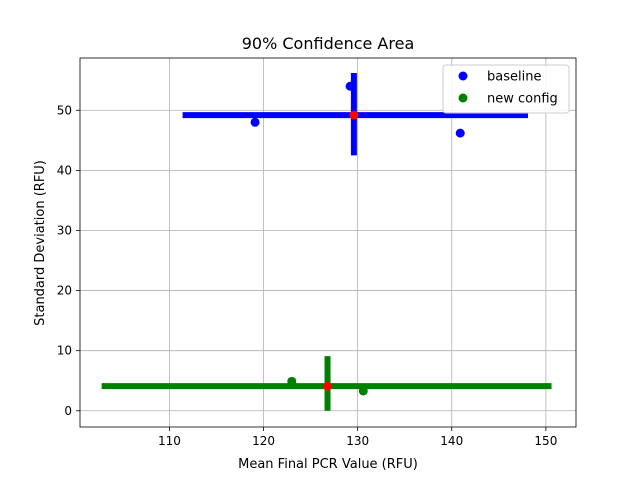 This screenshot has width=640, height=480. Describe the element at coordinates (64, 351) in the screenshot. I see `y-tick-label: 10` at that location.